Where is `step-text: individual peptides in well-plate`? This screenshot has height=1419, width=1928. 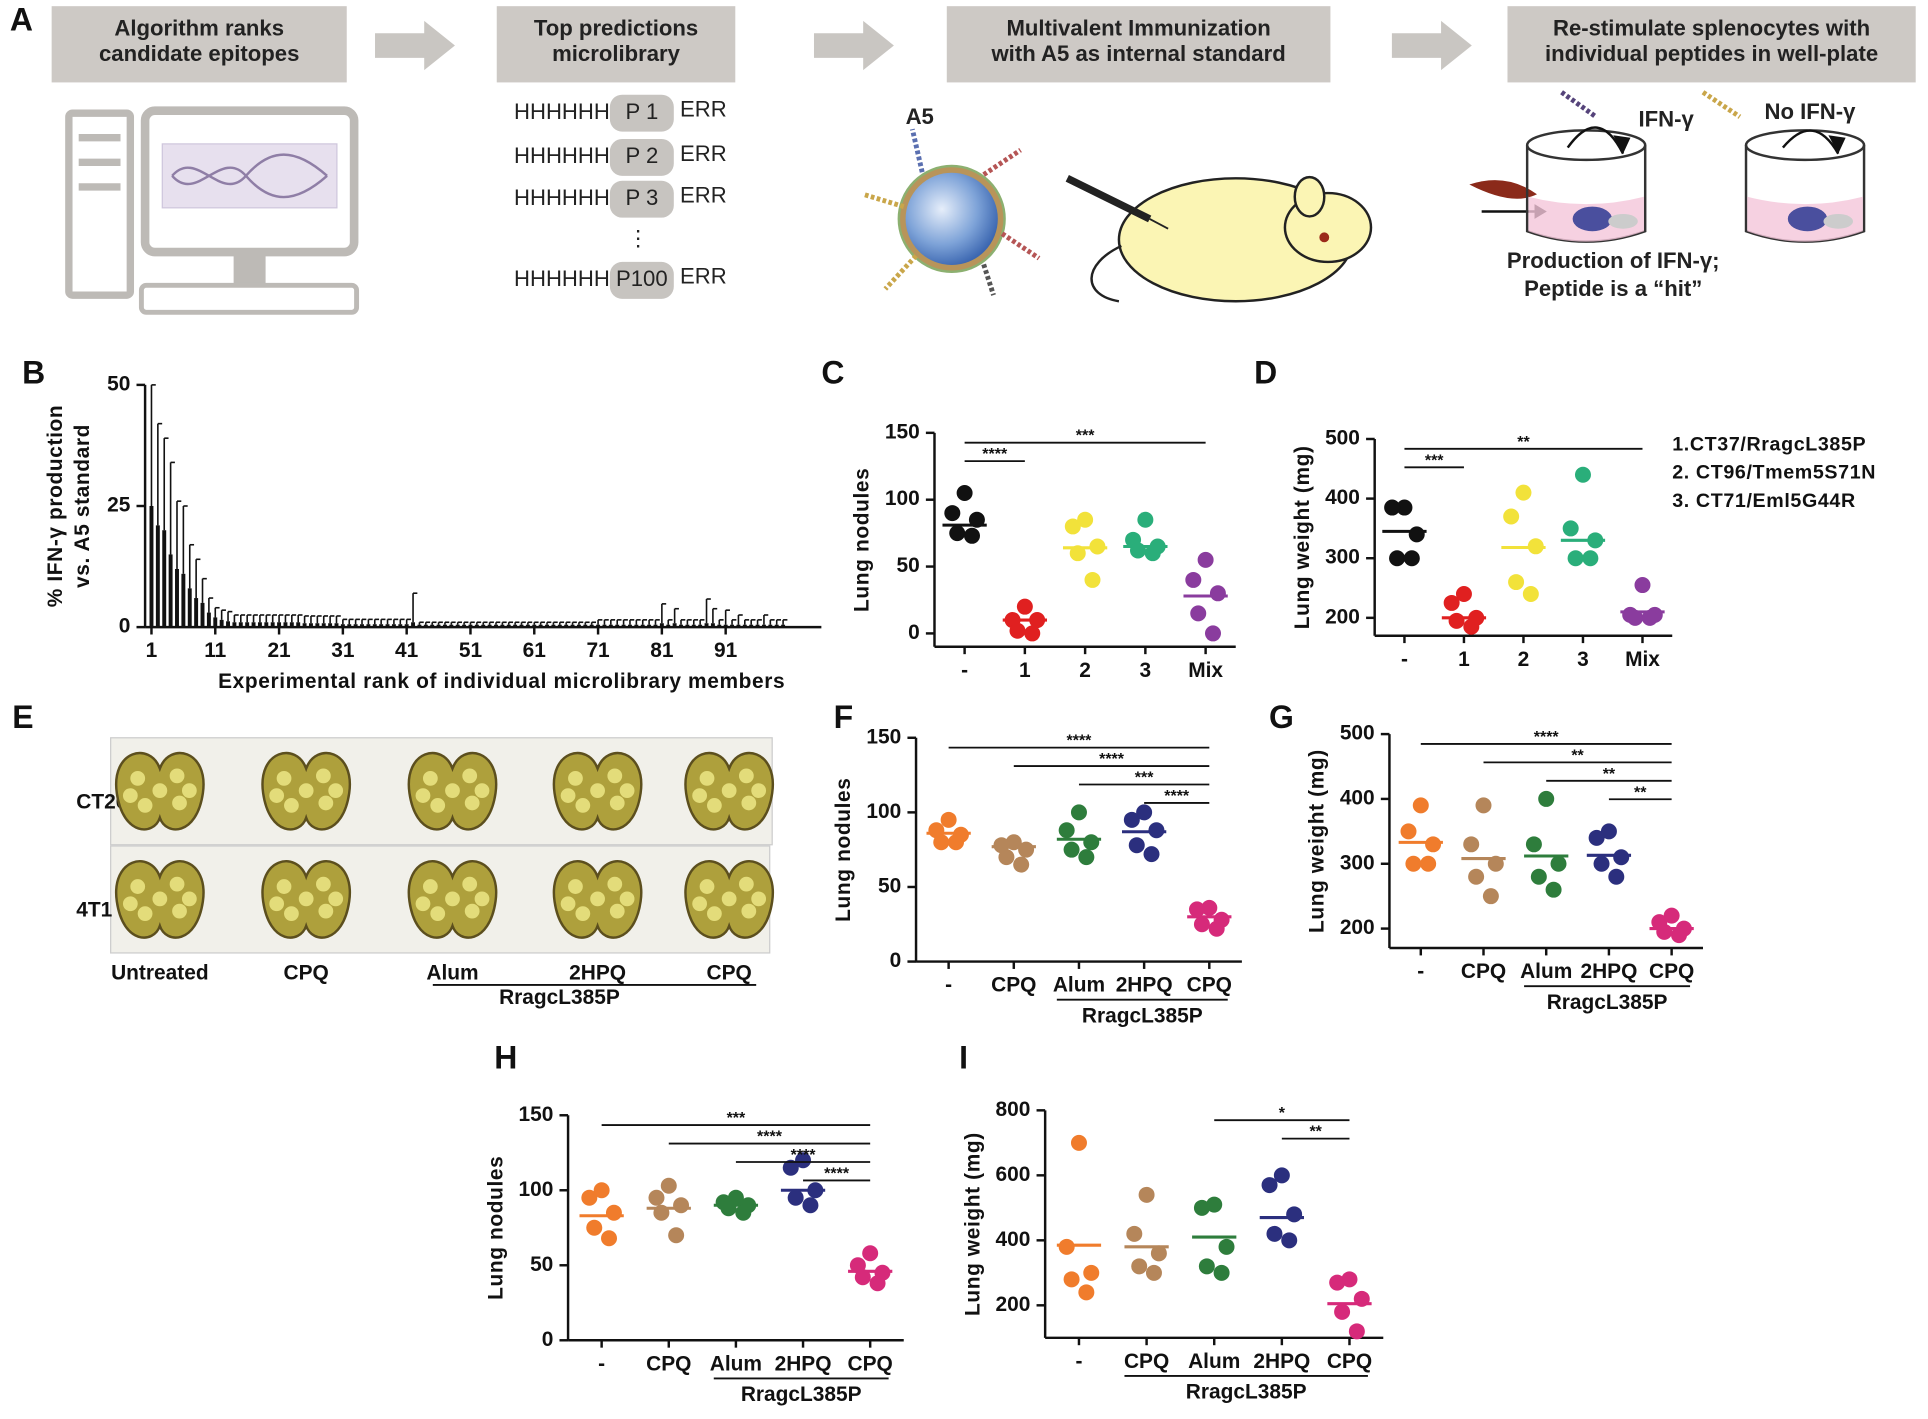 step-text: individual peptides in well-plate is located at coordinates (1711, 53).